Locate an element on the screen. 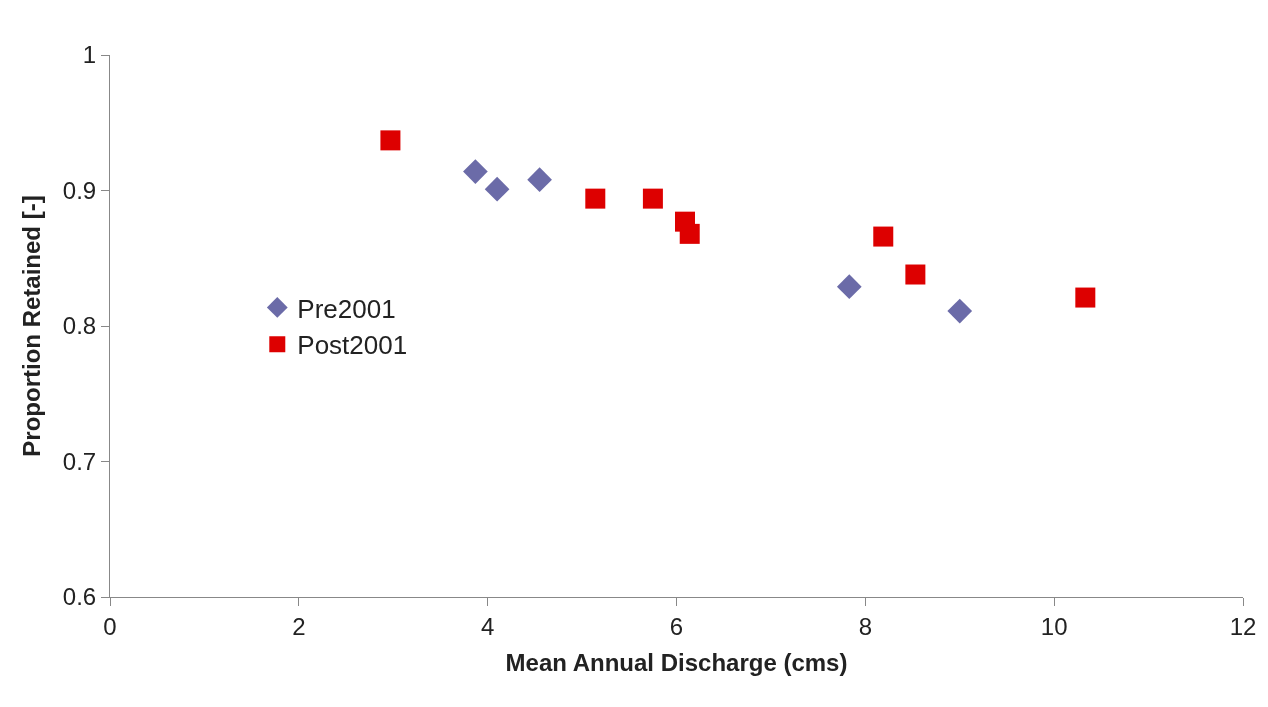 The width and height of the screenshot is (1268, 707). legend-label: Pre2001 is located at coordinates (346, 308).